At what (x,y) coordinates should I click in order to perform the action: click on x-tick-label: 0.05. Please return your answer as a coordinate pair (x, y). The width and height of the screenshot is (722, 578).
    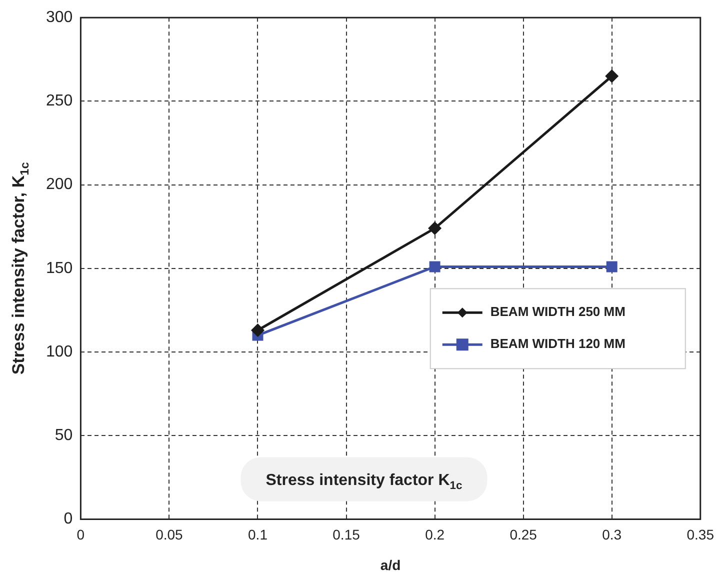
    Looking at the image, I should click on (170, 534).